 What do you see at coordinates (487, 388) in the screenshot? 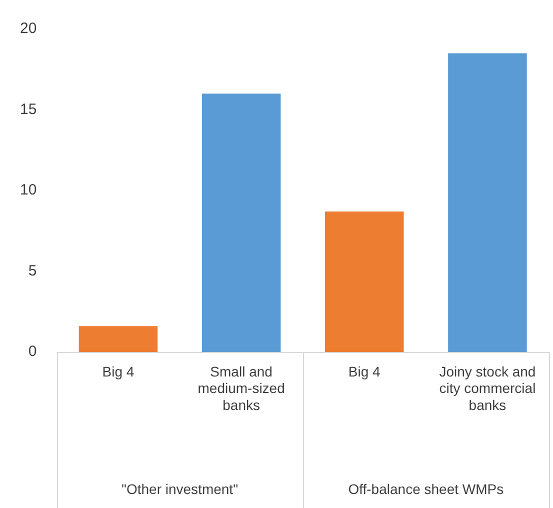
I see `x-tick-label: Joiny stock and city commercial banks` at bounding box center [487, 388].